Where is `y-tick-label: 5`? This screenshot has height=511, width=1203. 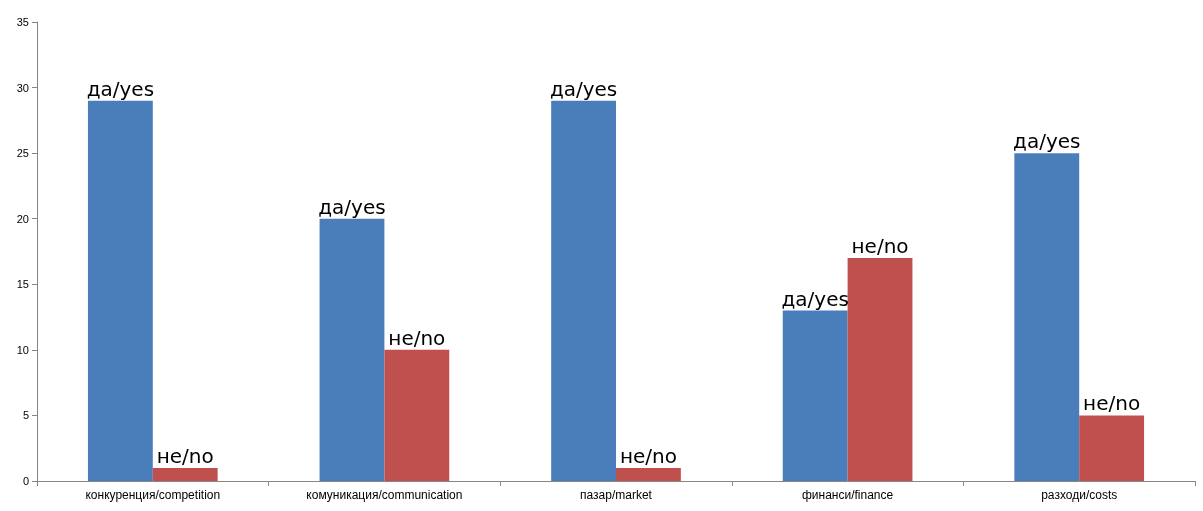
y-tick-label: 5 is located at coordinates (25, 415).